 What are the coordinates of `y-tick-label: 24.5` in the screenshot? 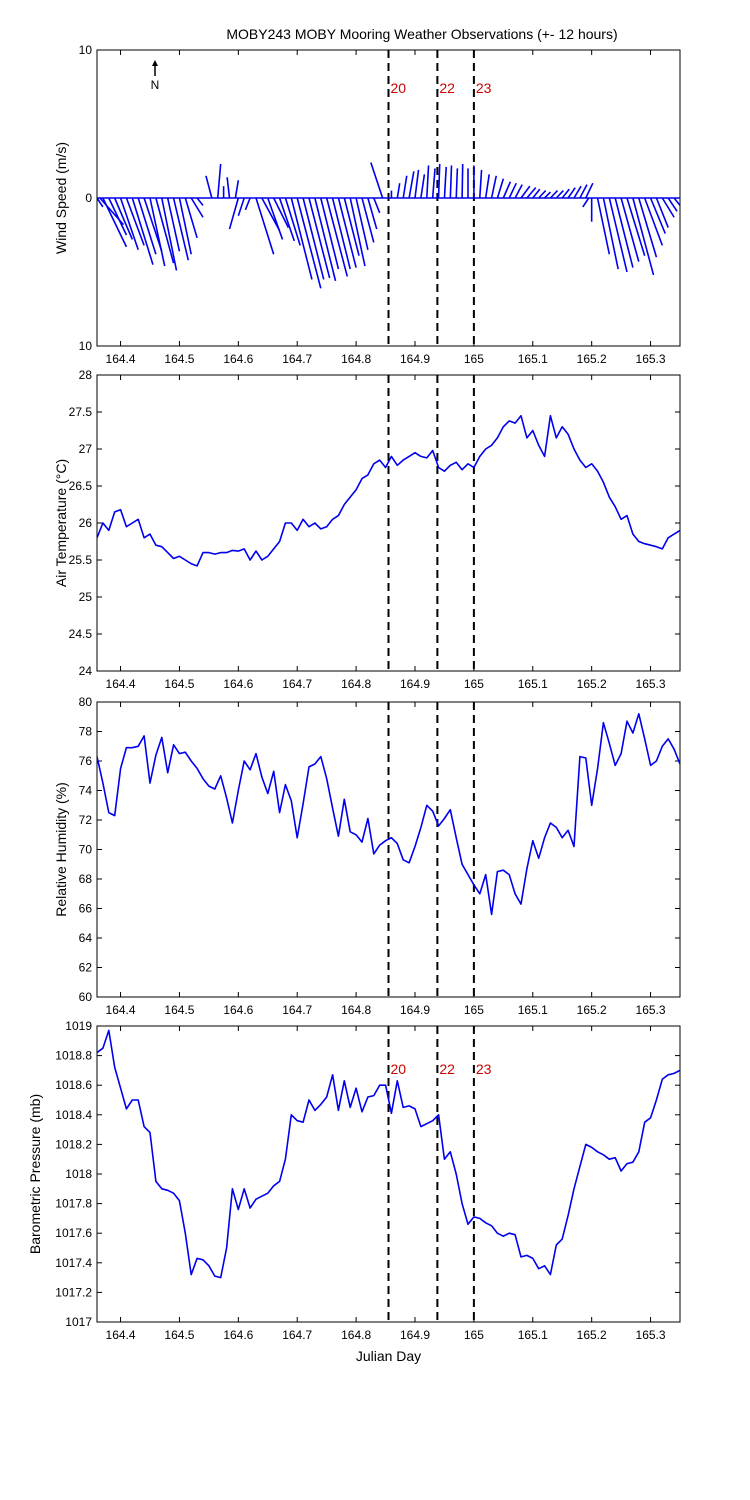 It's located at (81, 634).